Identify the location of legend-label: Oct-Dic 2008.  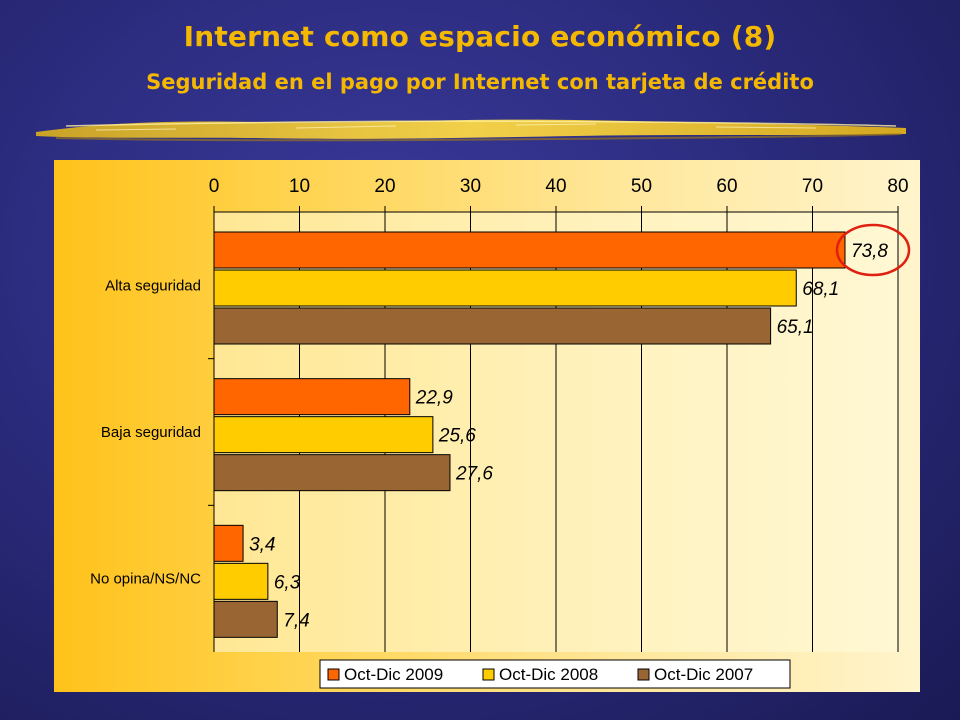
(548, 674).